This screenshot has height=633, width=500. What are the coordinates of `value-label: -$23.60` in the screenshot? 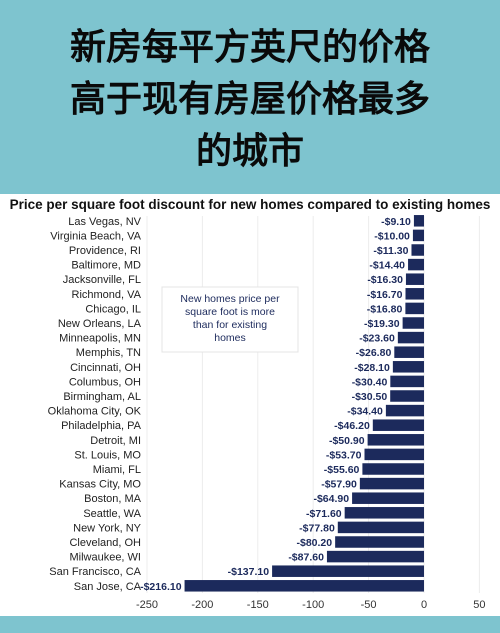 It's located at (377, 339).